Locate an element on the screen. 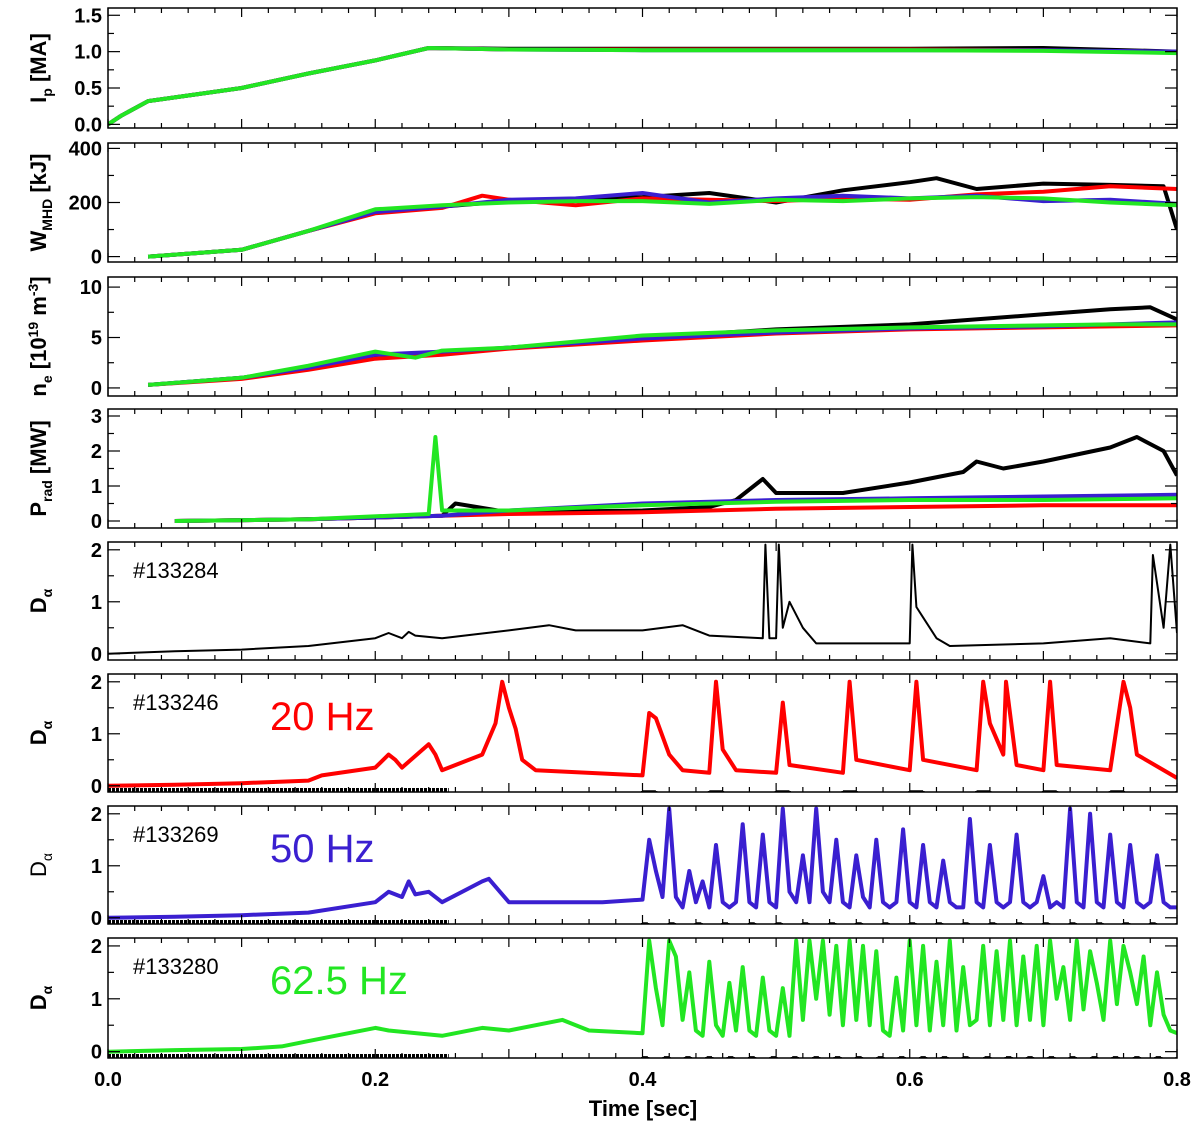 The image size is (1194, 1125). panel-6: 0 1 2 Dα #133246 20 Hz is located at coordinates (602, 735).